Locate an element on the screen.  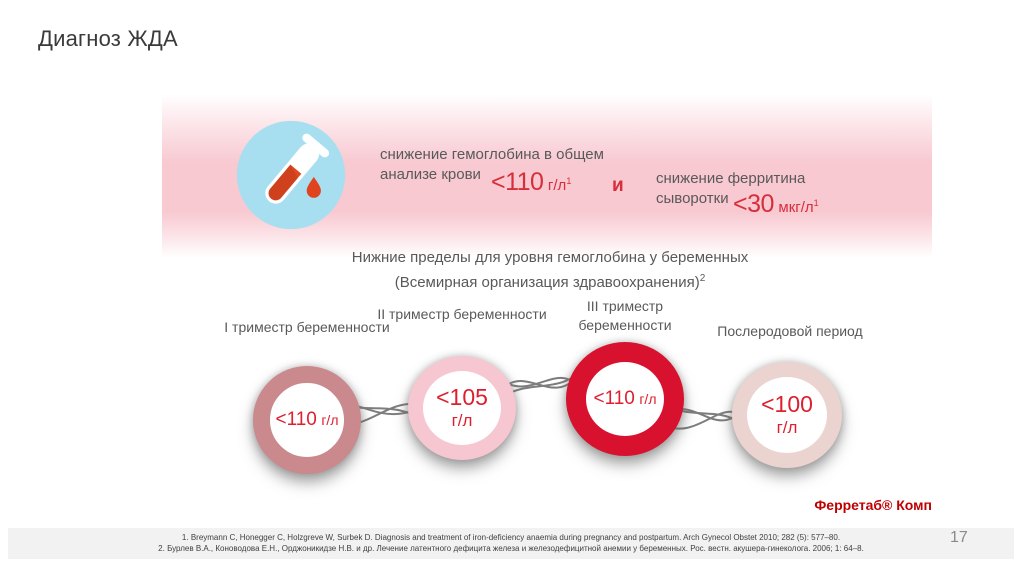
threshold-number: <105 is located at coordinates (462, 397).